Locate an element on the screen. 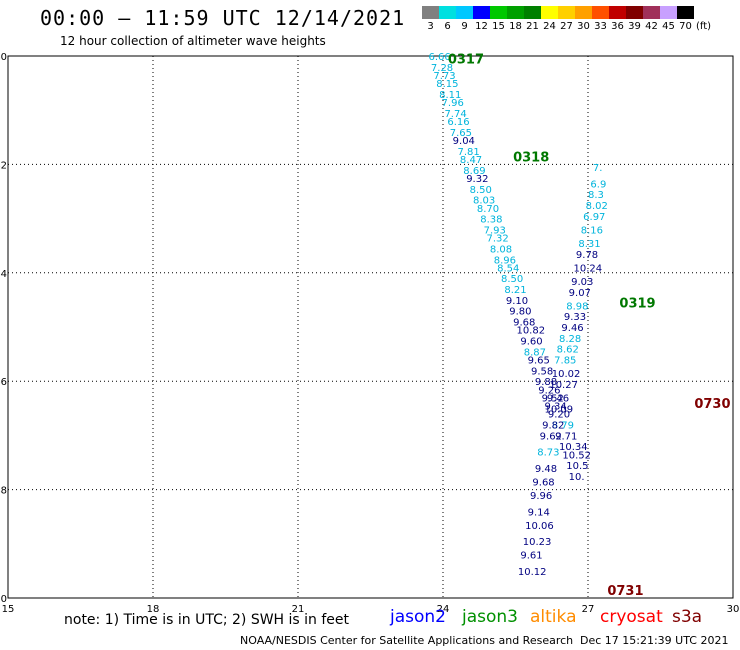 The image size is (740, 650). scale-label: 18 is located at coordinates (515, 26).